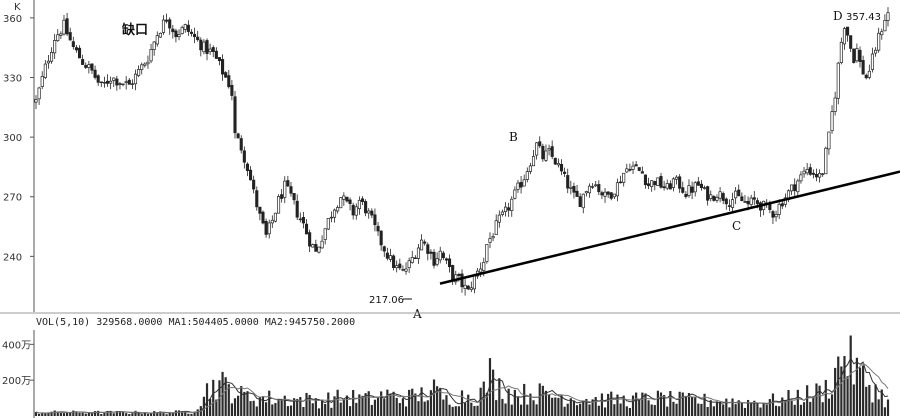 The height and width of the screenshot is (418, 900). Describe the element at coordinates (417, 314) in the screenshot. I see `point-a-label: A` at that location.